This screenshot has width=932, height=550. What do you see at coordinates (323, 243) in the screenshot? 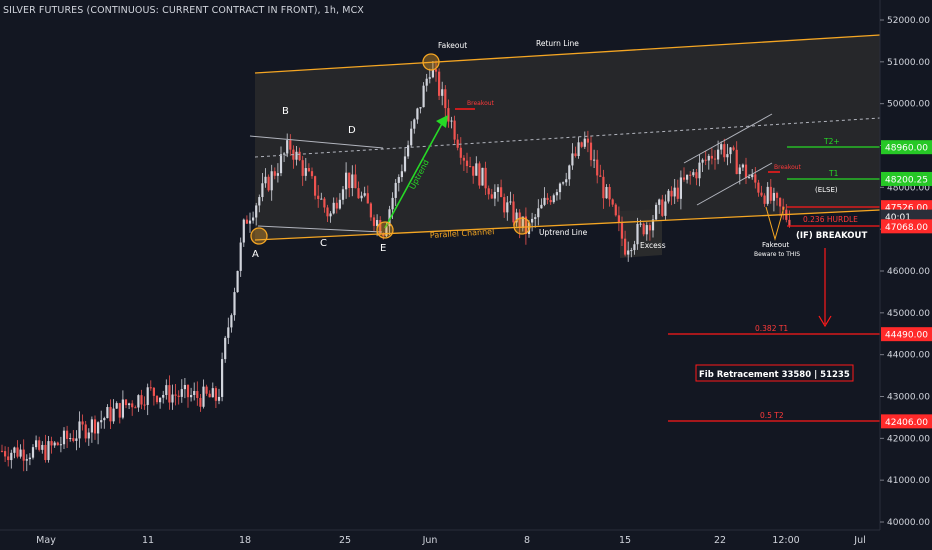
I see `wave-c-label: C` at bounding box center [323, 243].